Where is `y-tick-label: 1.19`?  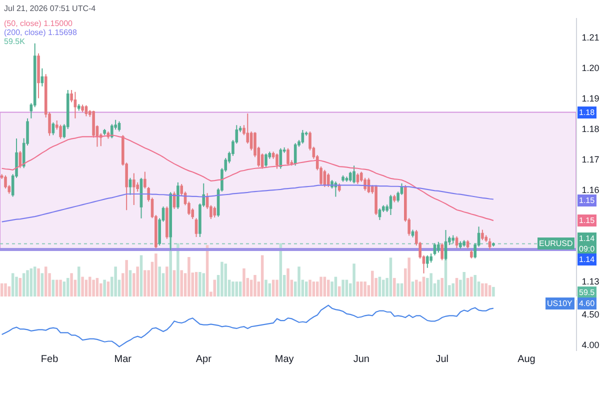 y-tick-label: 1.19 is located at coordinates (591, 99).